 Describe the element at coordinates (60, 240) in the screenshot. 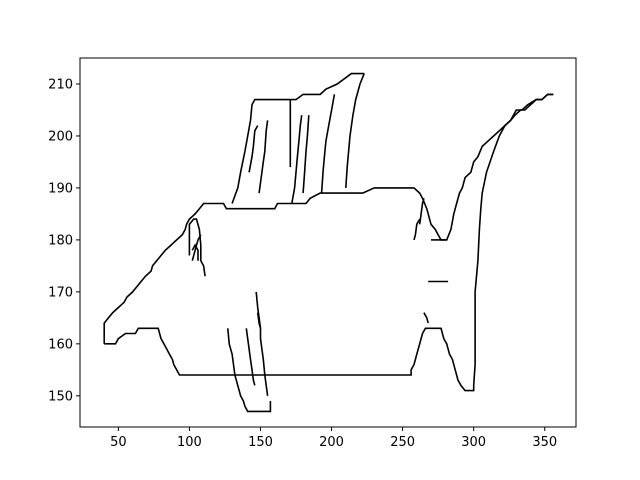

I see `y-tick-label-3: 180` at that location.